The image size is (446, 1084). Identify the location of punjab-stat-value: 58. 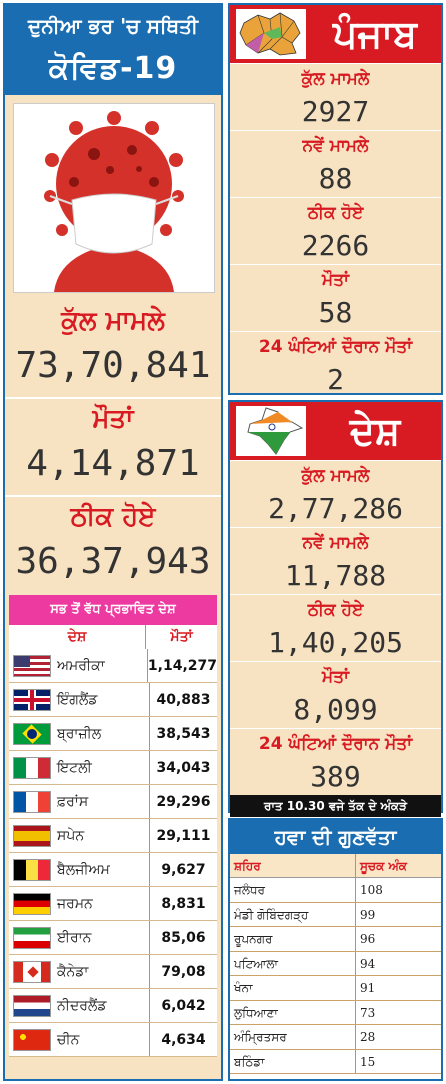
(335, 312).